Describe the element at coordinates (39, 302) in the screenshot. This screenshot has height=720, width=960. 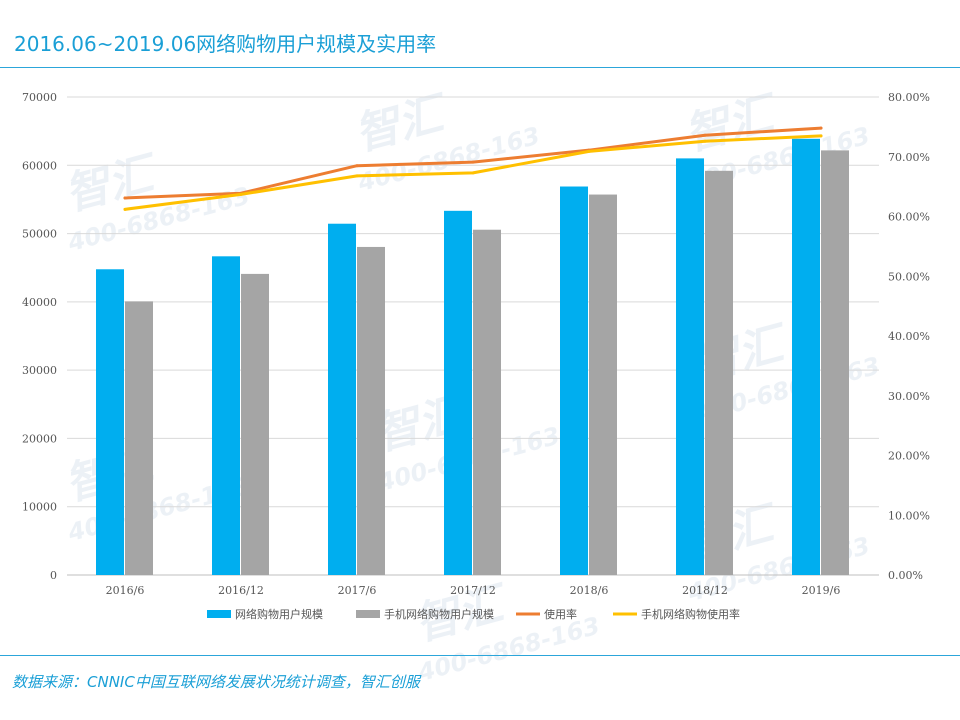
I see `y-tick-label: 40000` at that location.